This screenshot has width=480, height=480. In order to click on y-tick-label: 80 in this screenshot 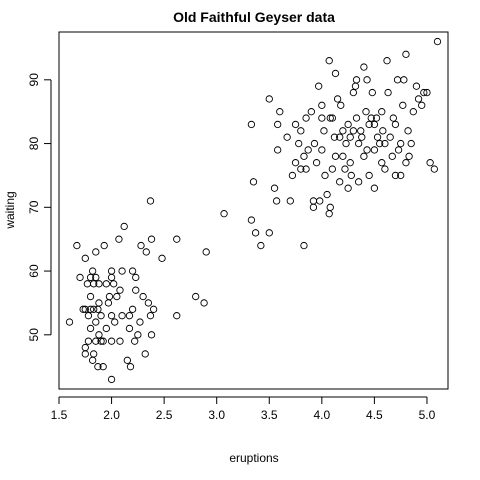, I will do `click(34, 144)`.